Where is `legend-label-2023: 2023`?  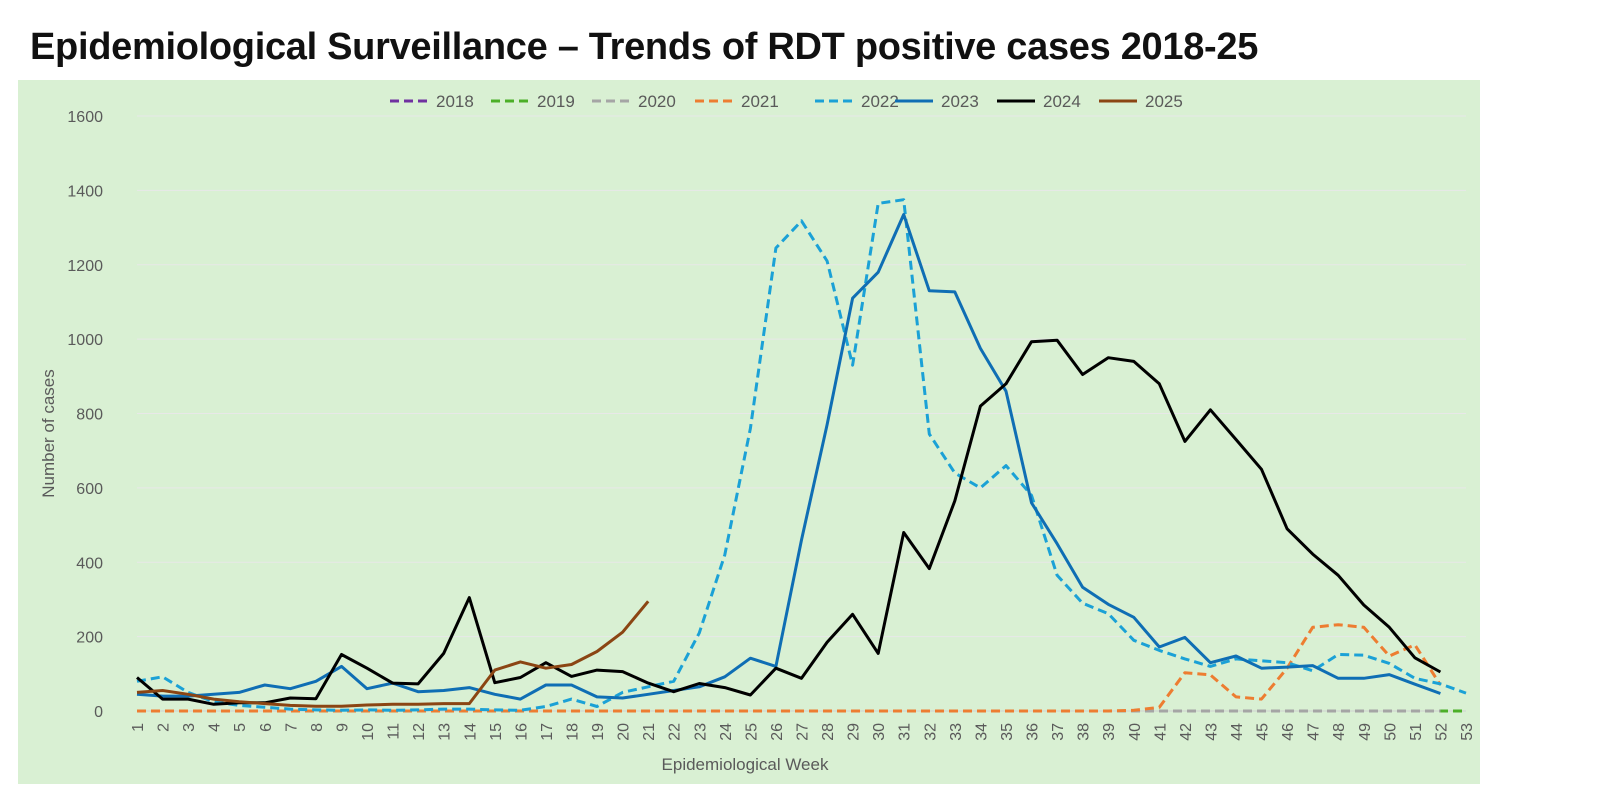 legend-label-2023: 2023 is located at coordinates (960, 101).